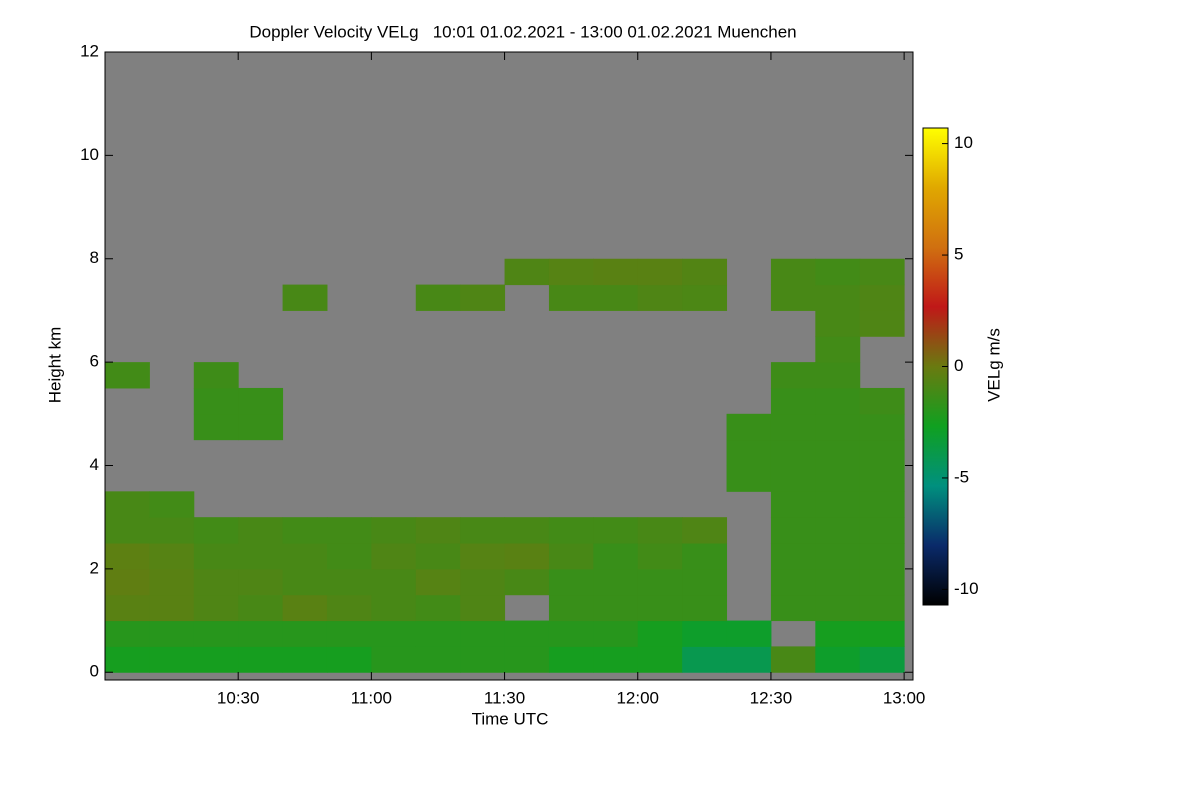 This screenshot has width=1200, height=805. Describe the element at coordinates (94, 257) in the screenshot. I see `y-tick-label: 8` at that location.